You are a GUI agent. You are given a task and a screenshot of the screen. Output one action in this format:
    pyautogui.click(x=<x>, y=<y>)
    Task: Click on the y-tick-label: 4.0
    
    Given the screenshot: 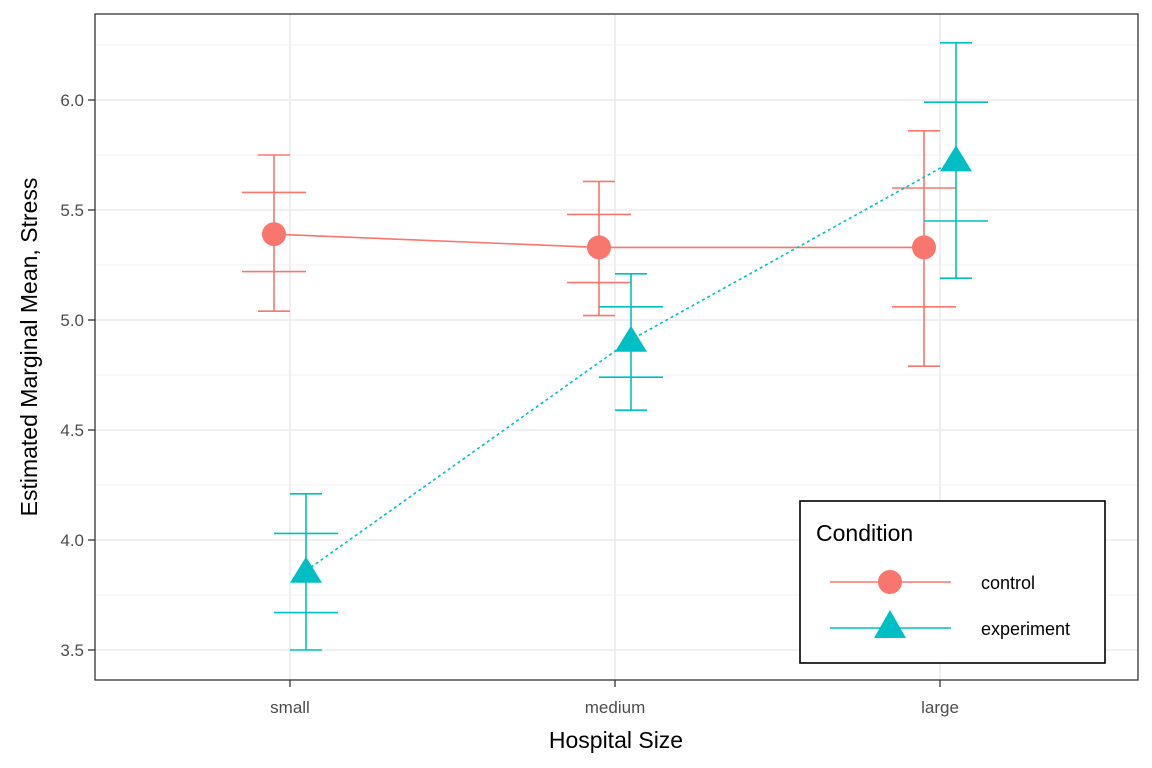 What is the action you would take?
    pyautogui.click(x=72, y=540)
    